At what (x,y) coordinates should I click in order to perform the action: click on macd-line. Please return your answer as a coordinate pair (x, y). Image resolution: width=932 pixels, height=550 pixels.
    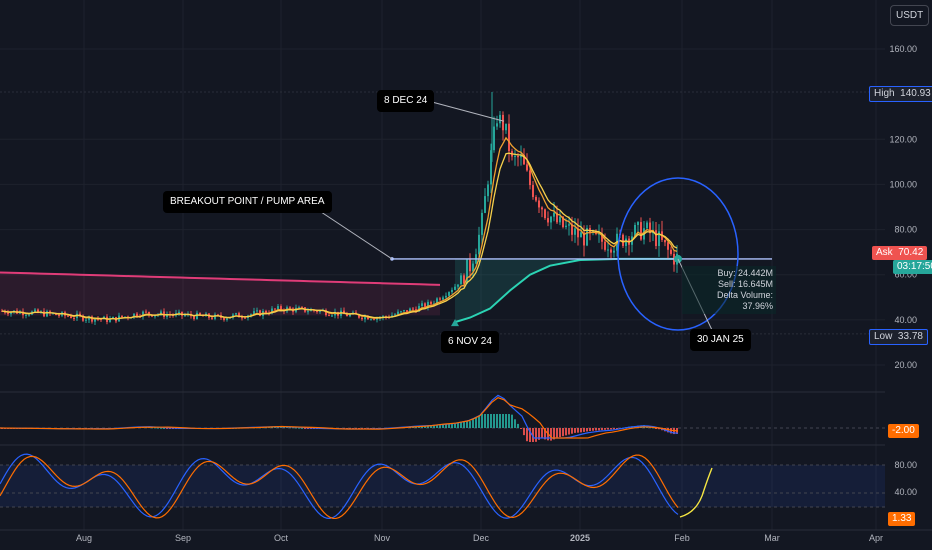
    Looking at the image, I should click on (339, 416).